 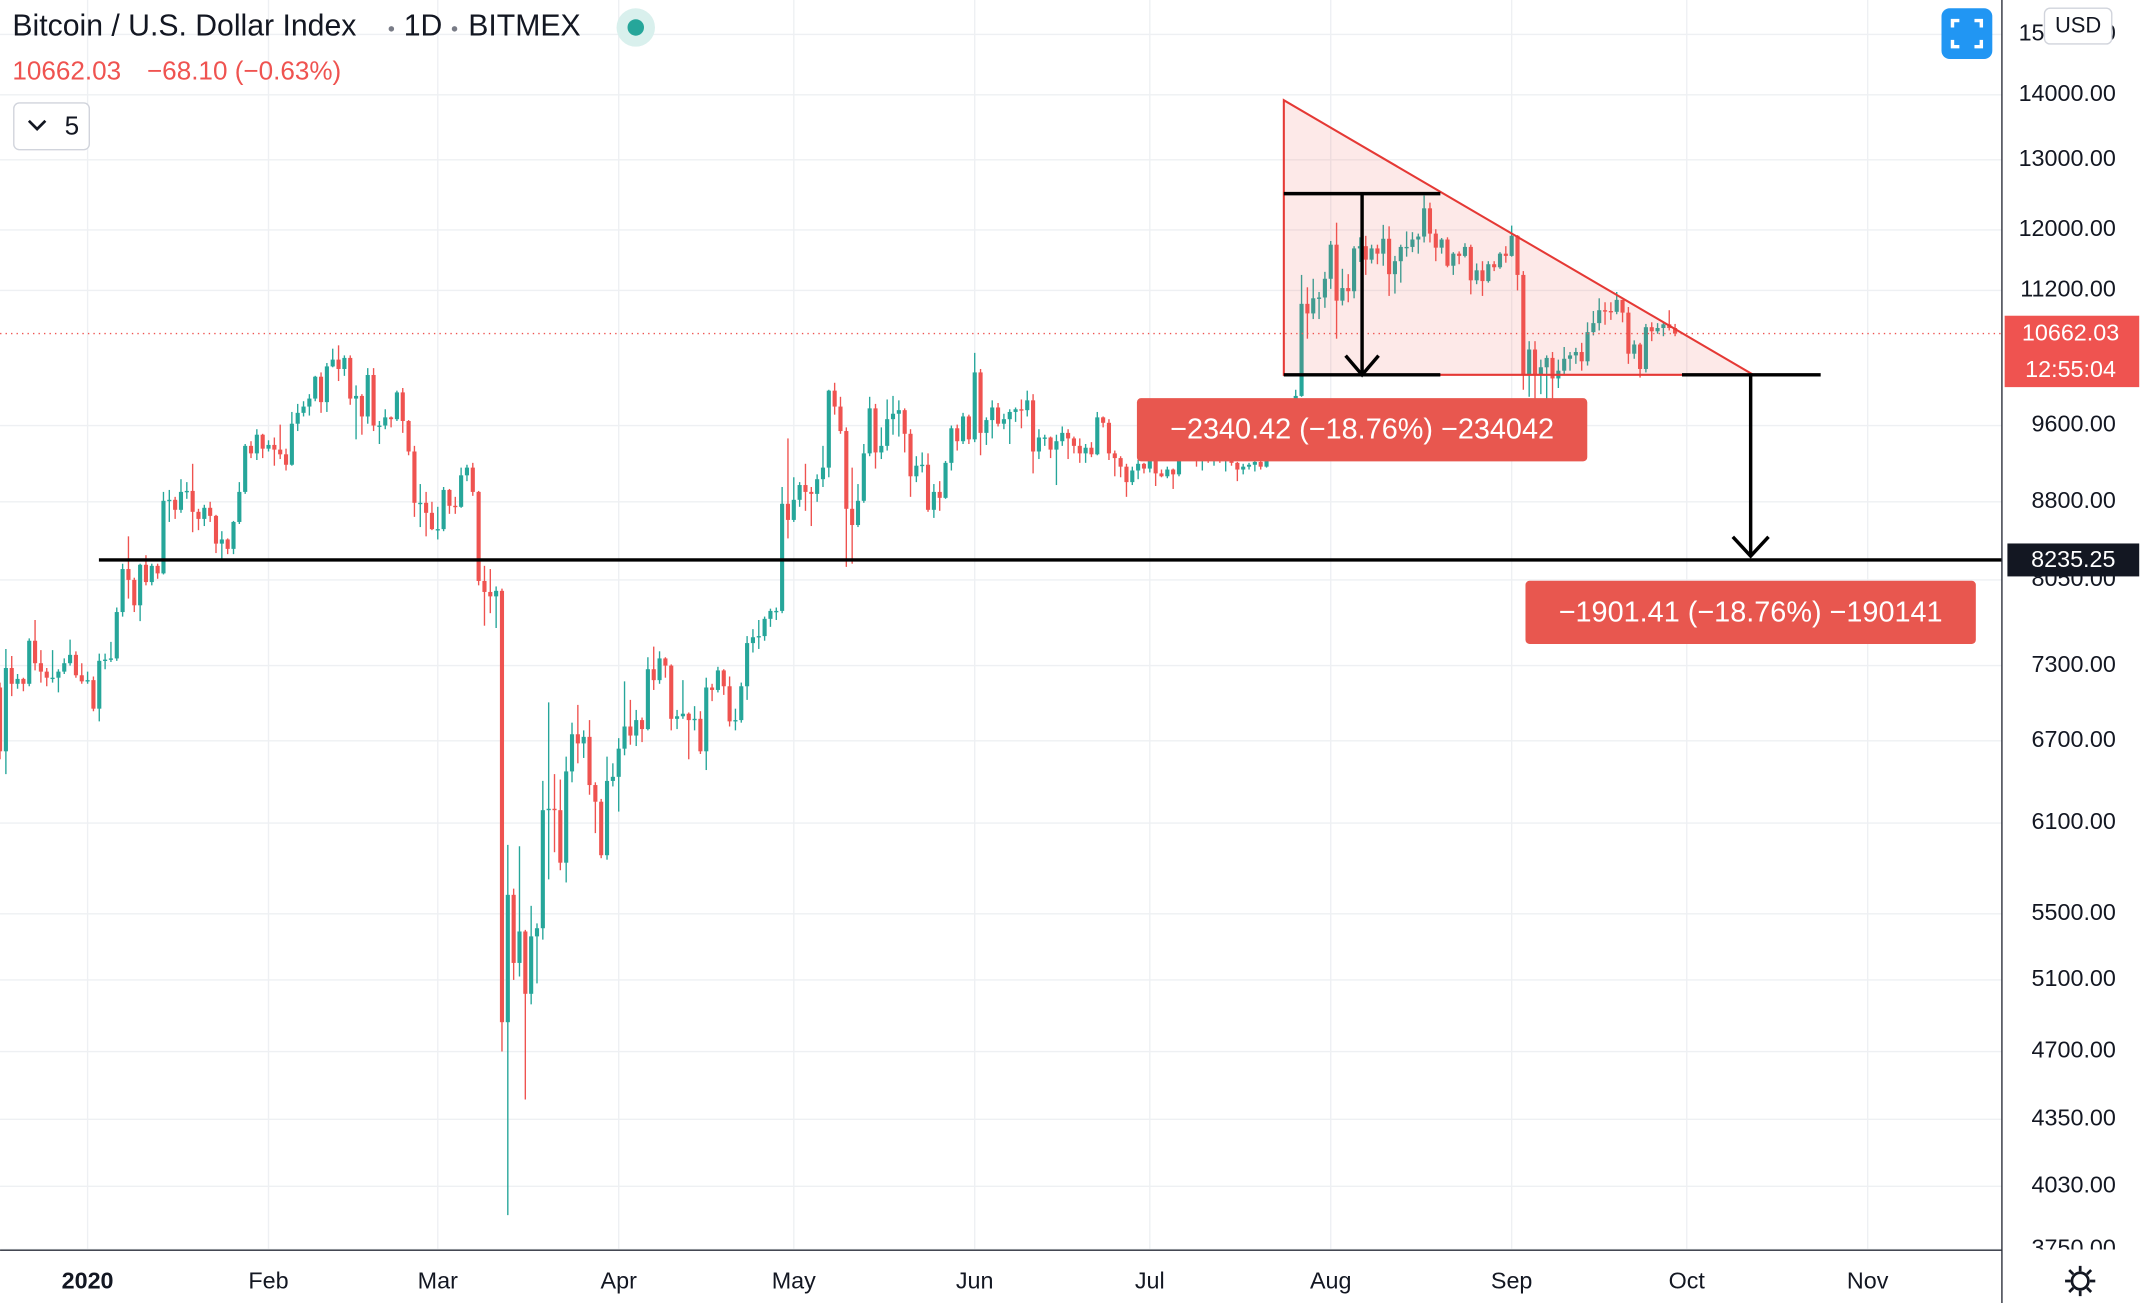 What do you see at coordinates (2078, 26) in the screenshot?
I see `currency-button` at bounding box center [2078, 26].